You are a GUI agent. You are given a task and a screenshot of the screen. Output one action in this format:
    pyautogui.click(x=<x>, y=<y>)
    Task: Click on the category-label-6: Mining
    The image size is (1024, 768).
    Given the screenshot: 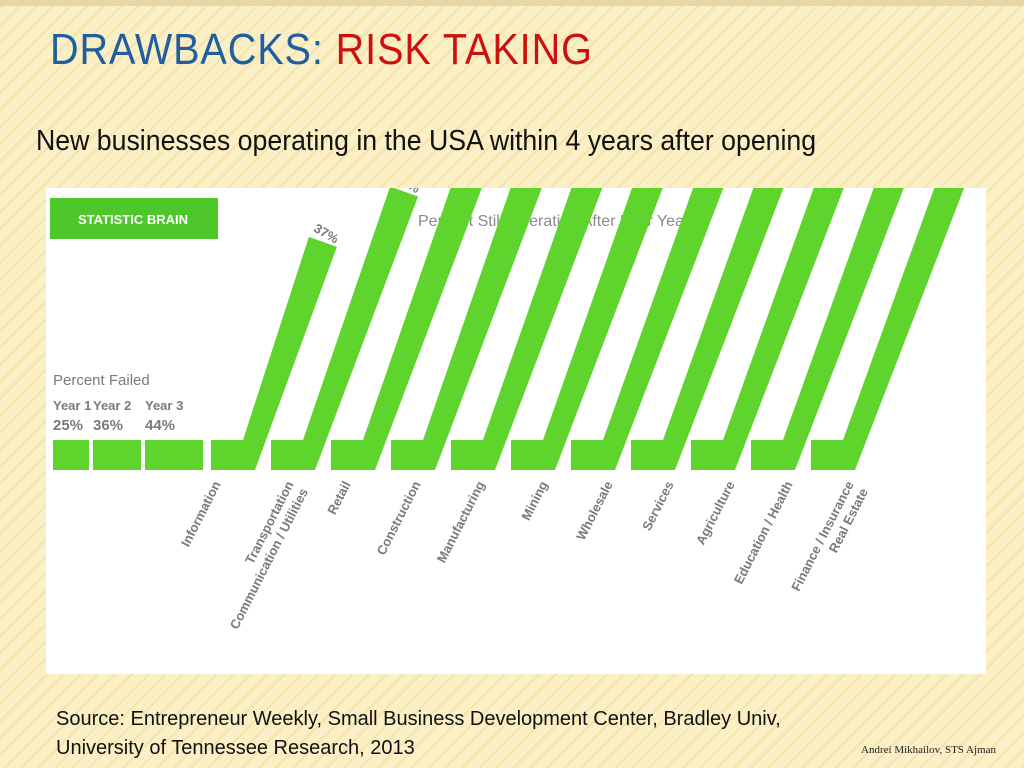 What is the action you would take?
    pyautogui.click(x=534, y=501)
    